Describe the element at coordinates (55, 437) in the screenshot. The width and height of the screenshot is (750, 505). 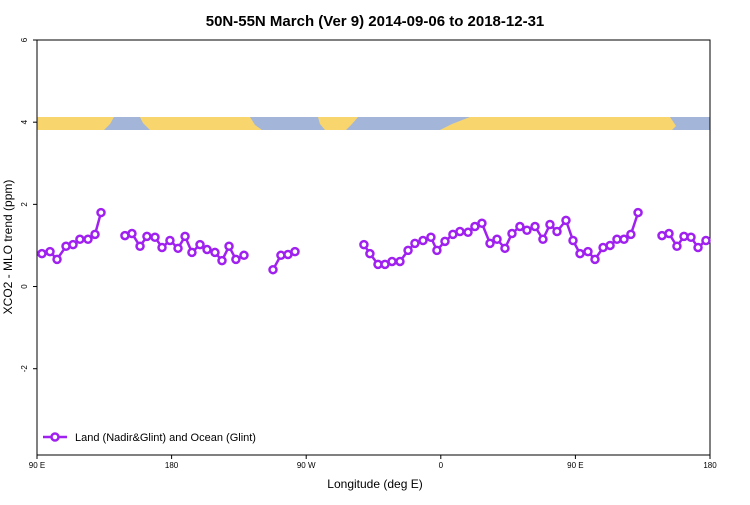
I see `legend-marker` at that location.